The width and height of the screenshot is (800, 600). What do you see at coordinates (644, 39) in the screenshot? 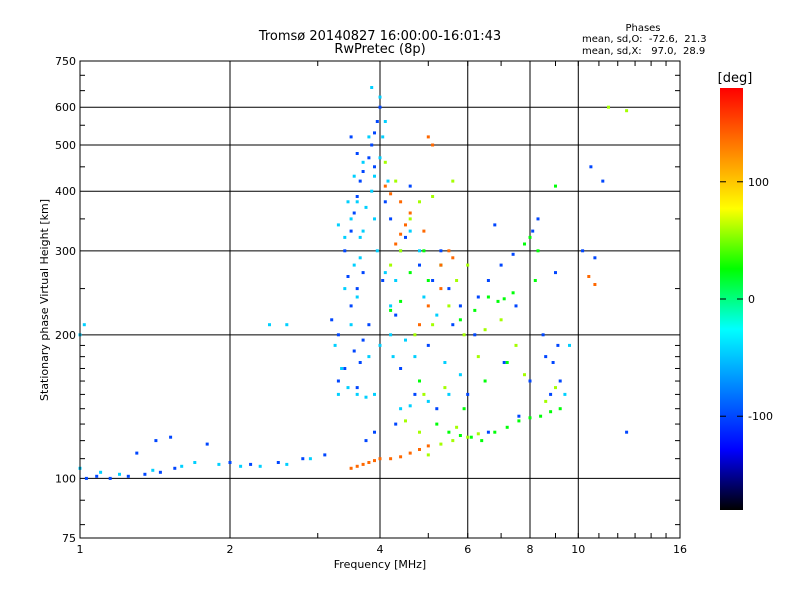
I see `phases-o-stats: mean, sd,O: -72.6, 21.3` at bounding box center [644, 39].